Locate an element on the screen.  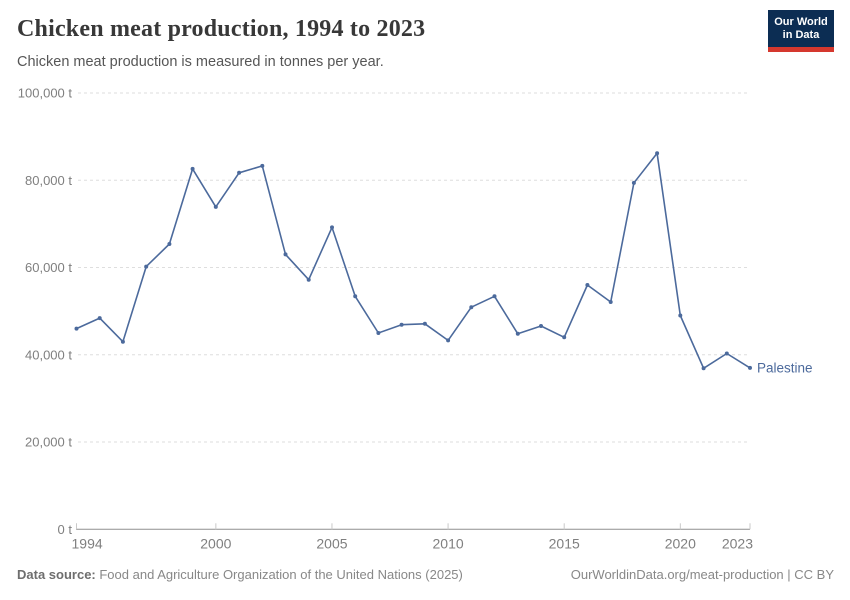
owid-logo-line1: Our World is located at coordinates (801, 21).